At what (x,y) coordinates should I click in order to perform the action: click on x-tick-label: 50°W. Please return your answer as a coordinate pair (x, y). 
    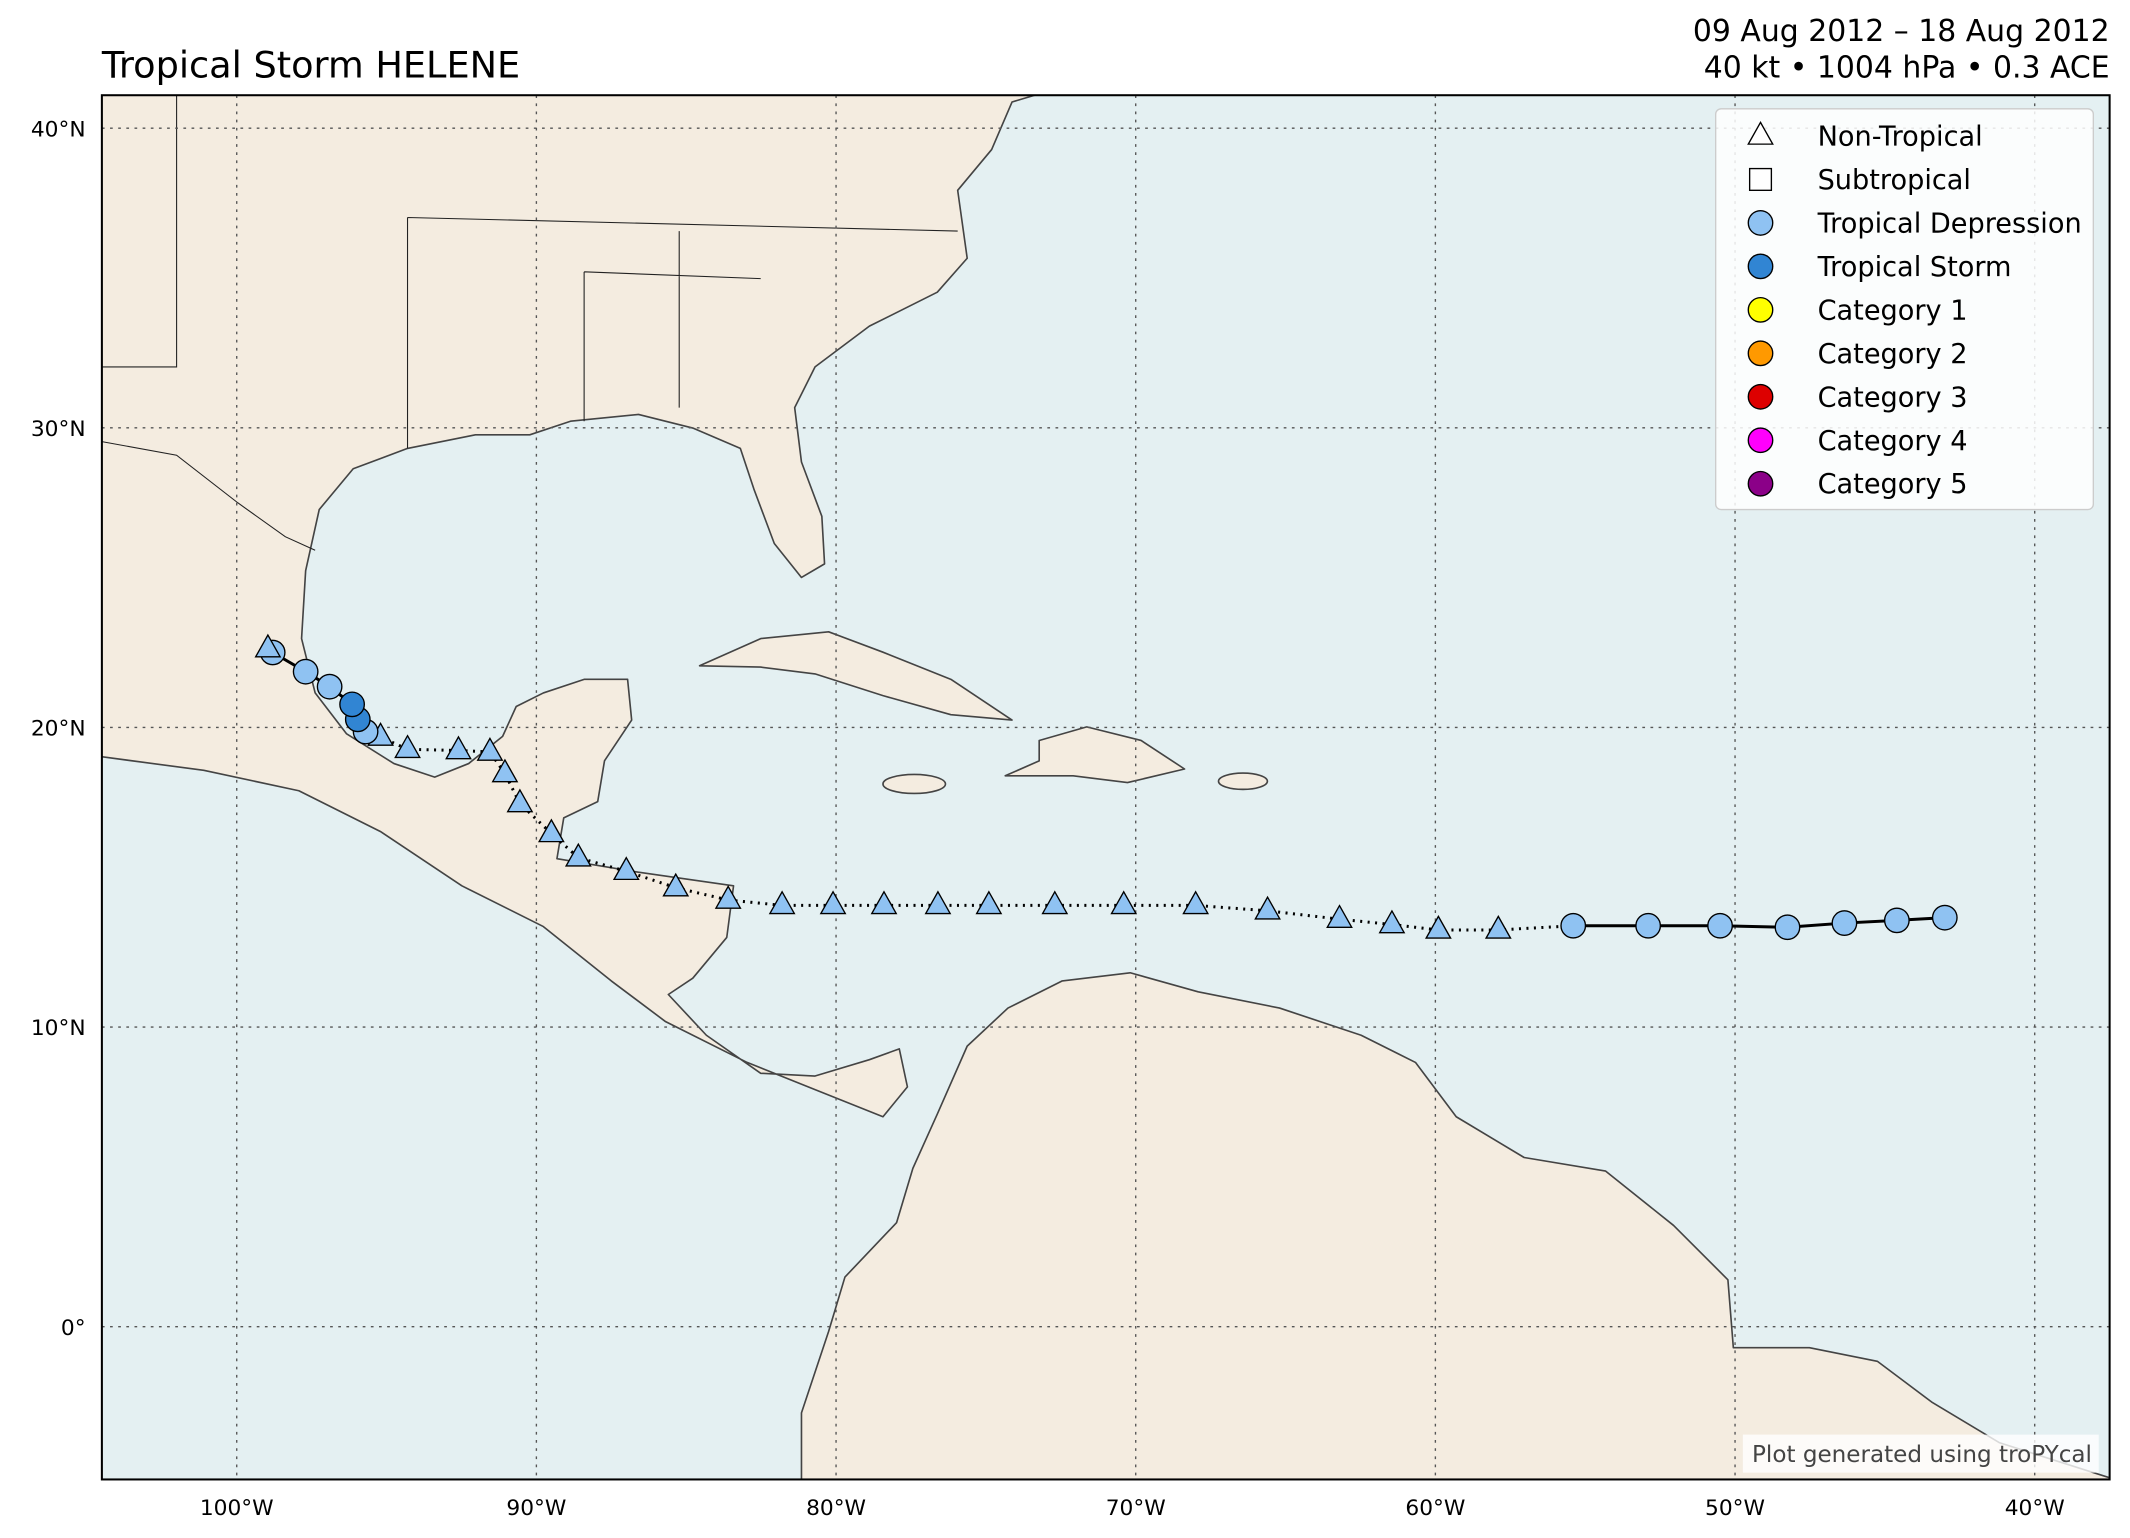
    Looking at the image, I should click on (1735, 1508).